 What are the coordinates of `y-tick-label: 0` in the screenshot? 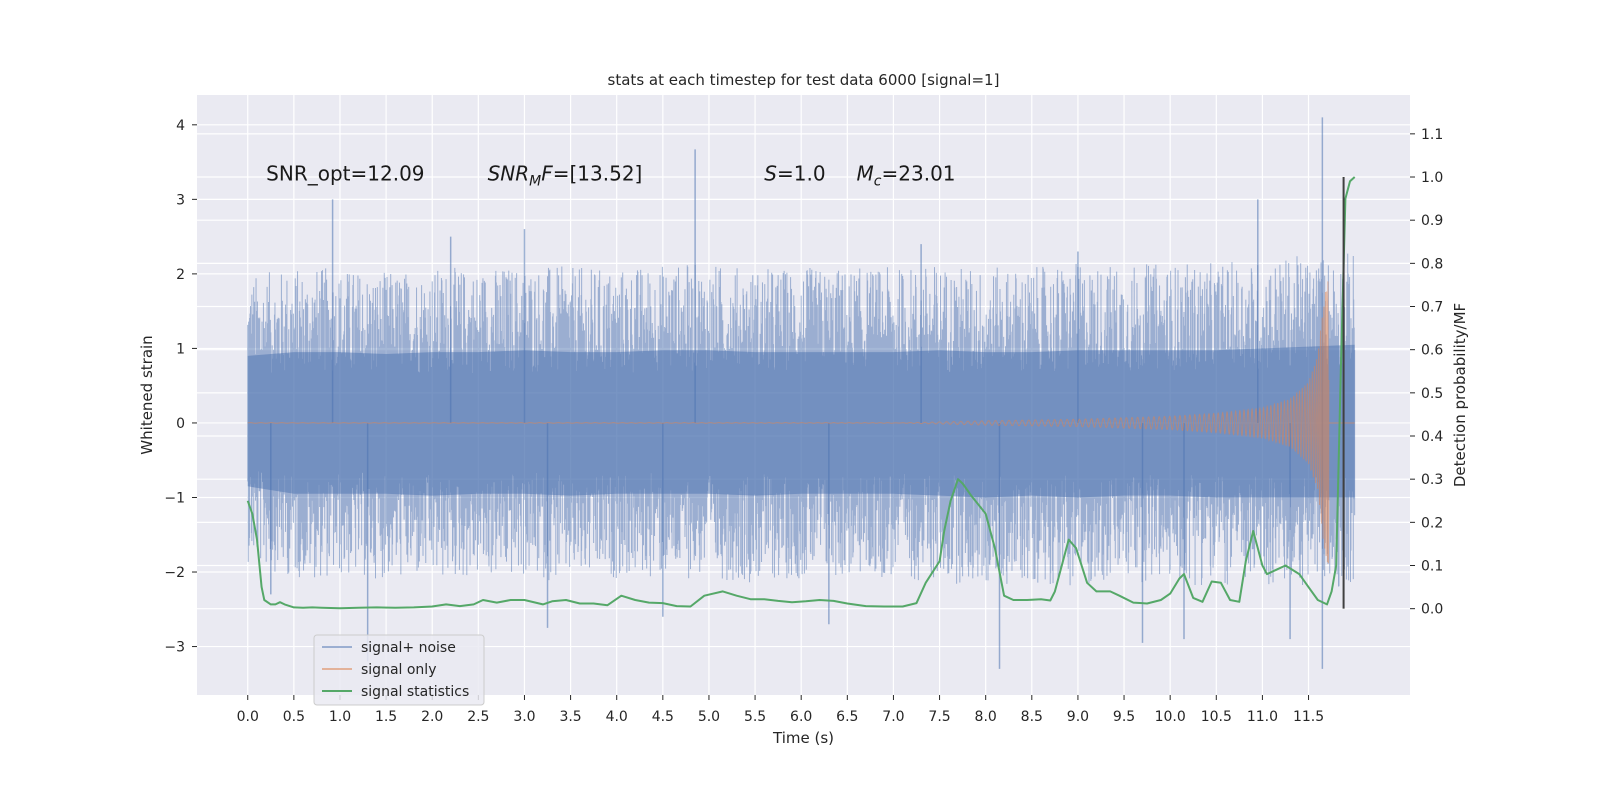 It's located at (180, 424).